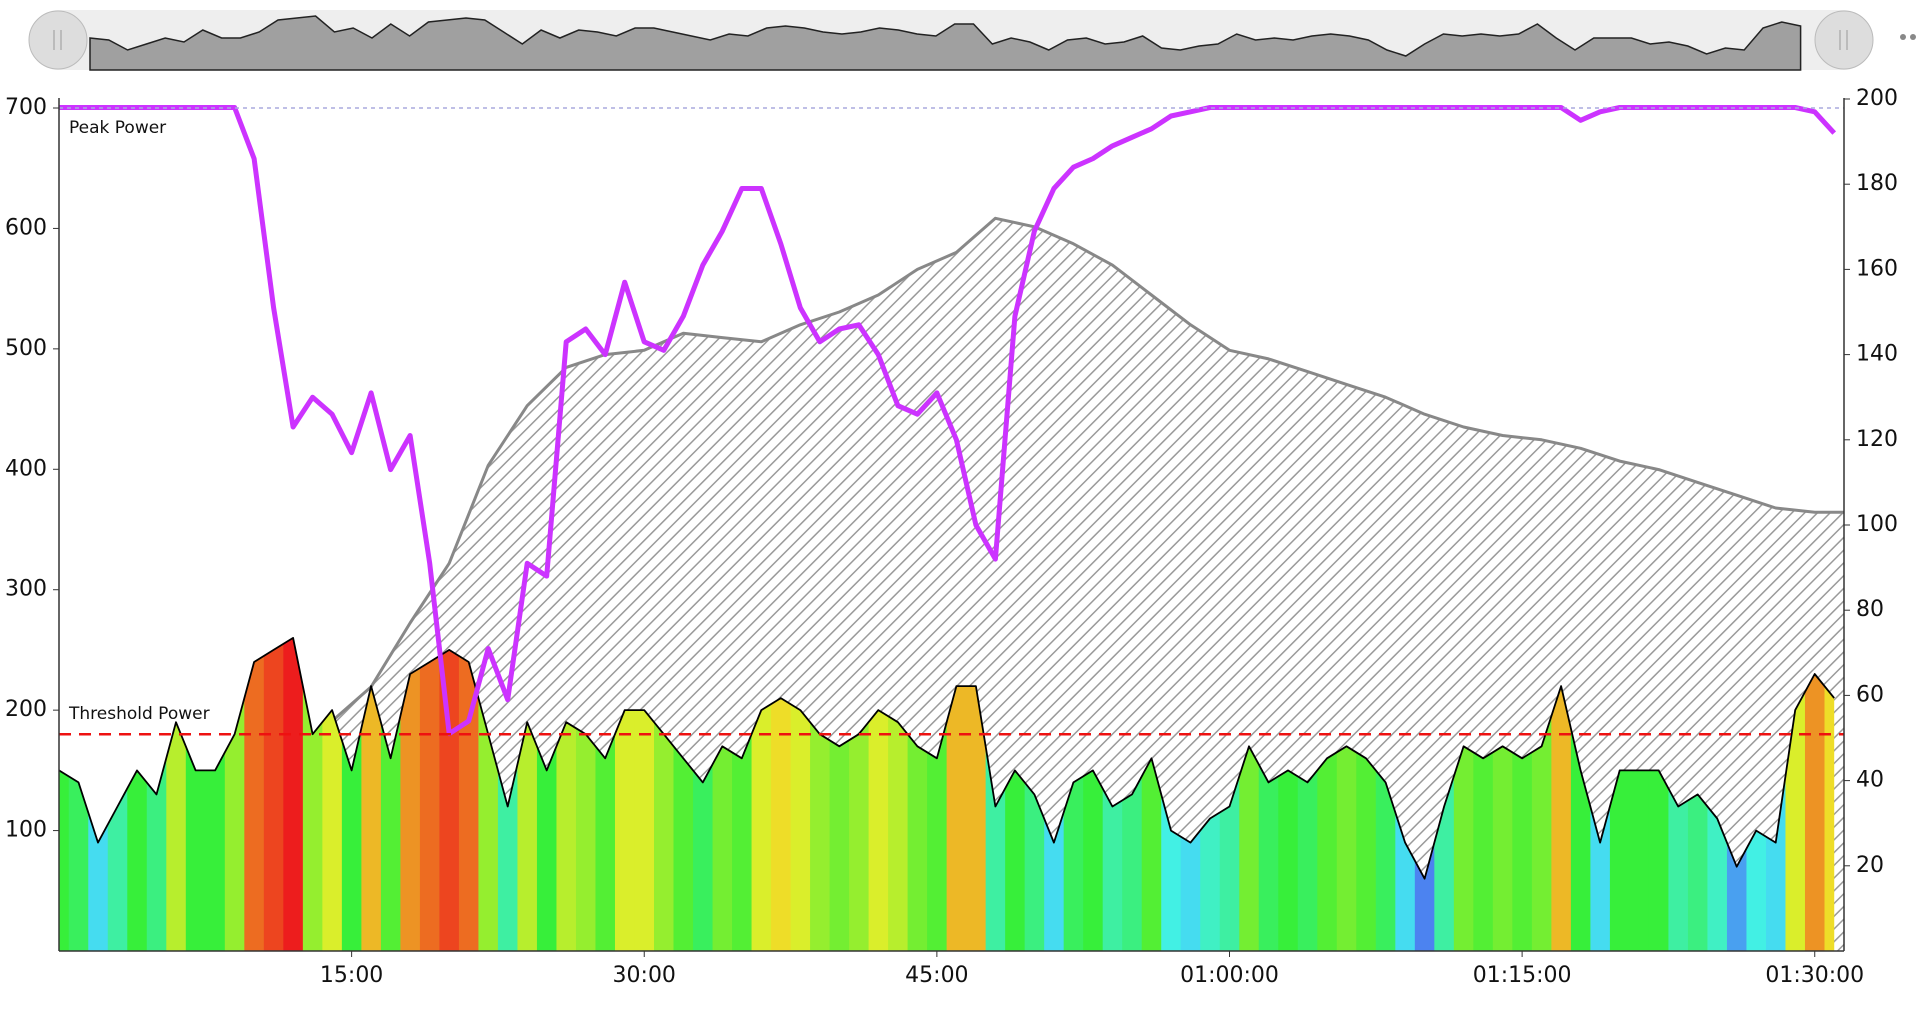 Image resolution: width=1920 pixels, height=1017 pixels. I want to click on y2-tick-label: 140, so click(1877, 354).